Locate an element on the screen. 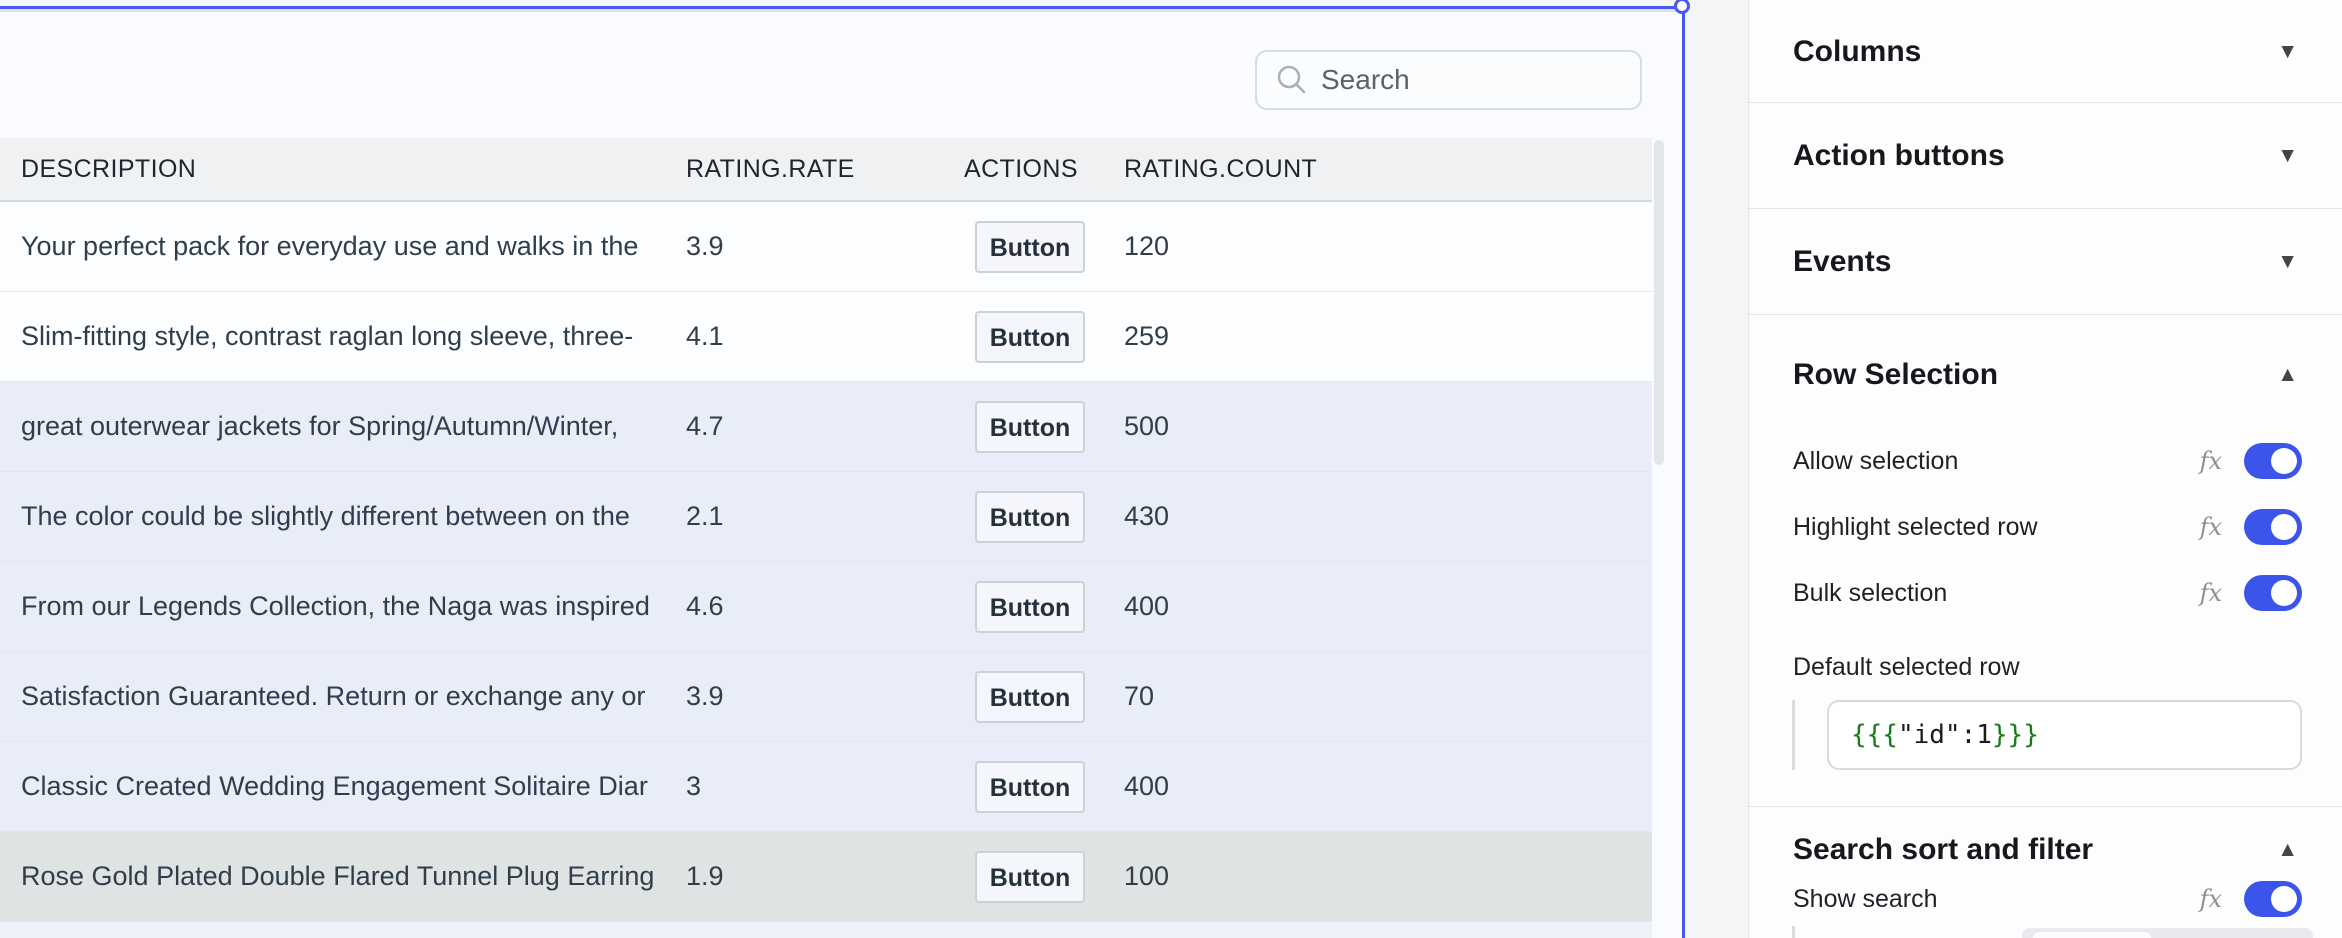 The height and width of the screenshot is (938, 2342). column-header-description: DESCRIPTION is located at coordinates (109, 168).